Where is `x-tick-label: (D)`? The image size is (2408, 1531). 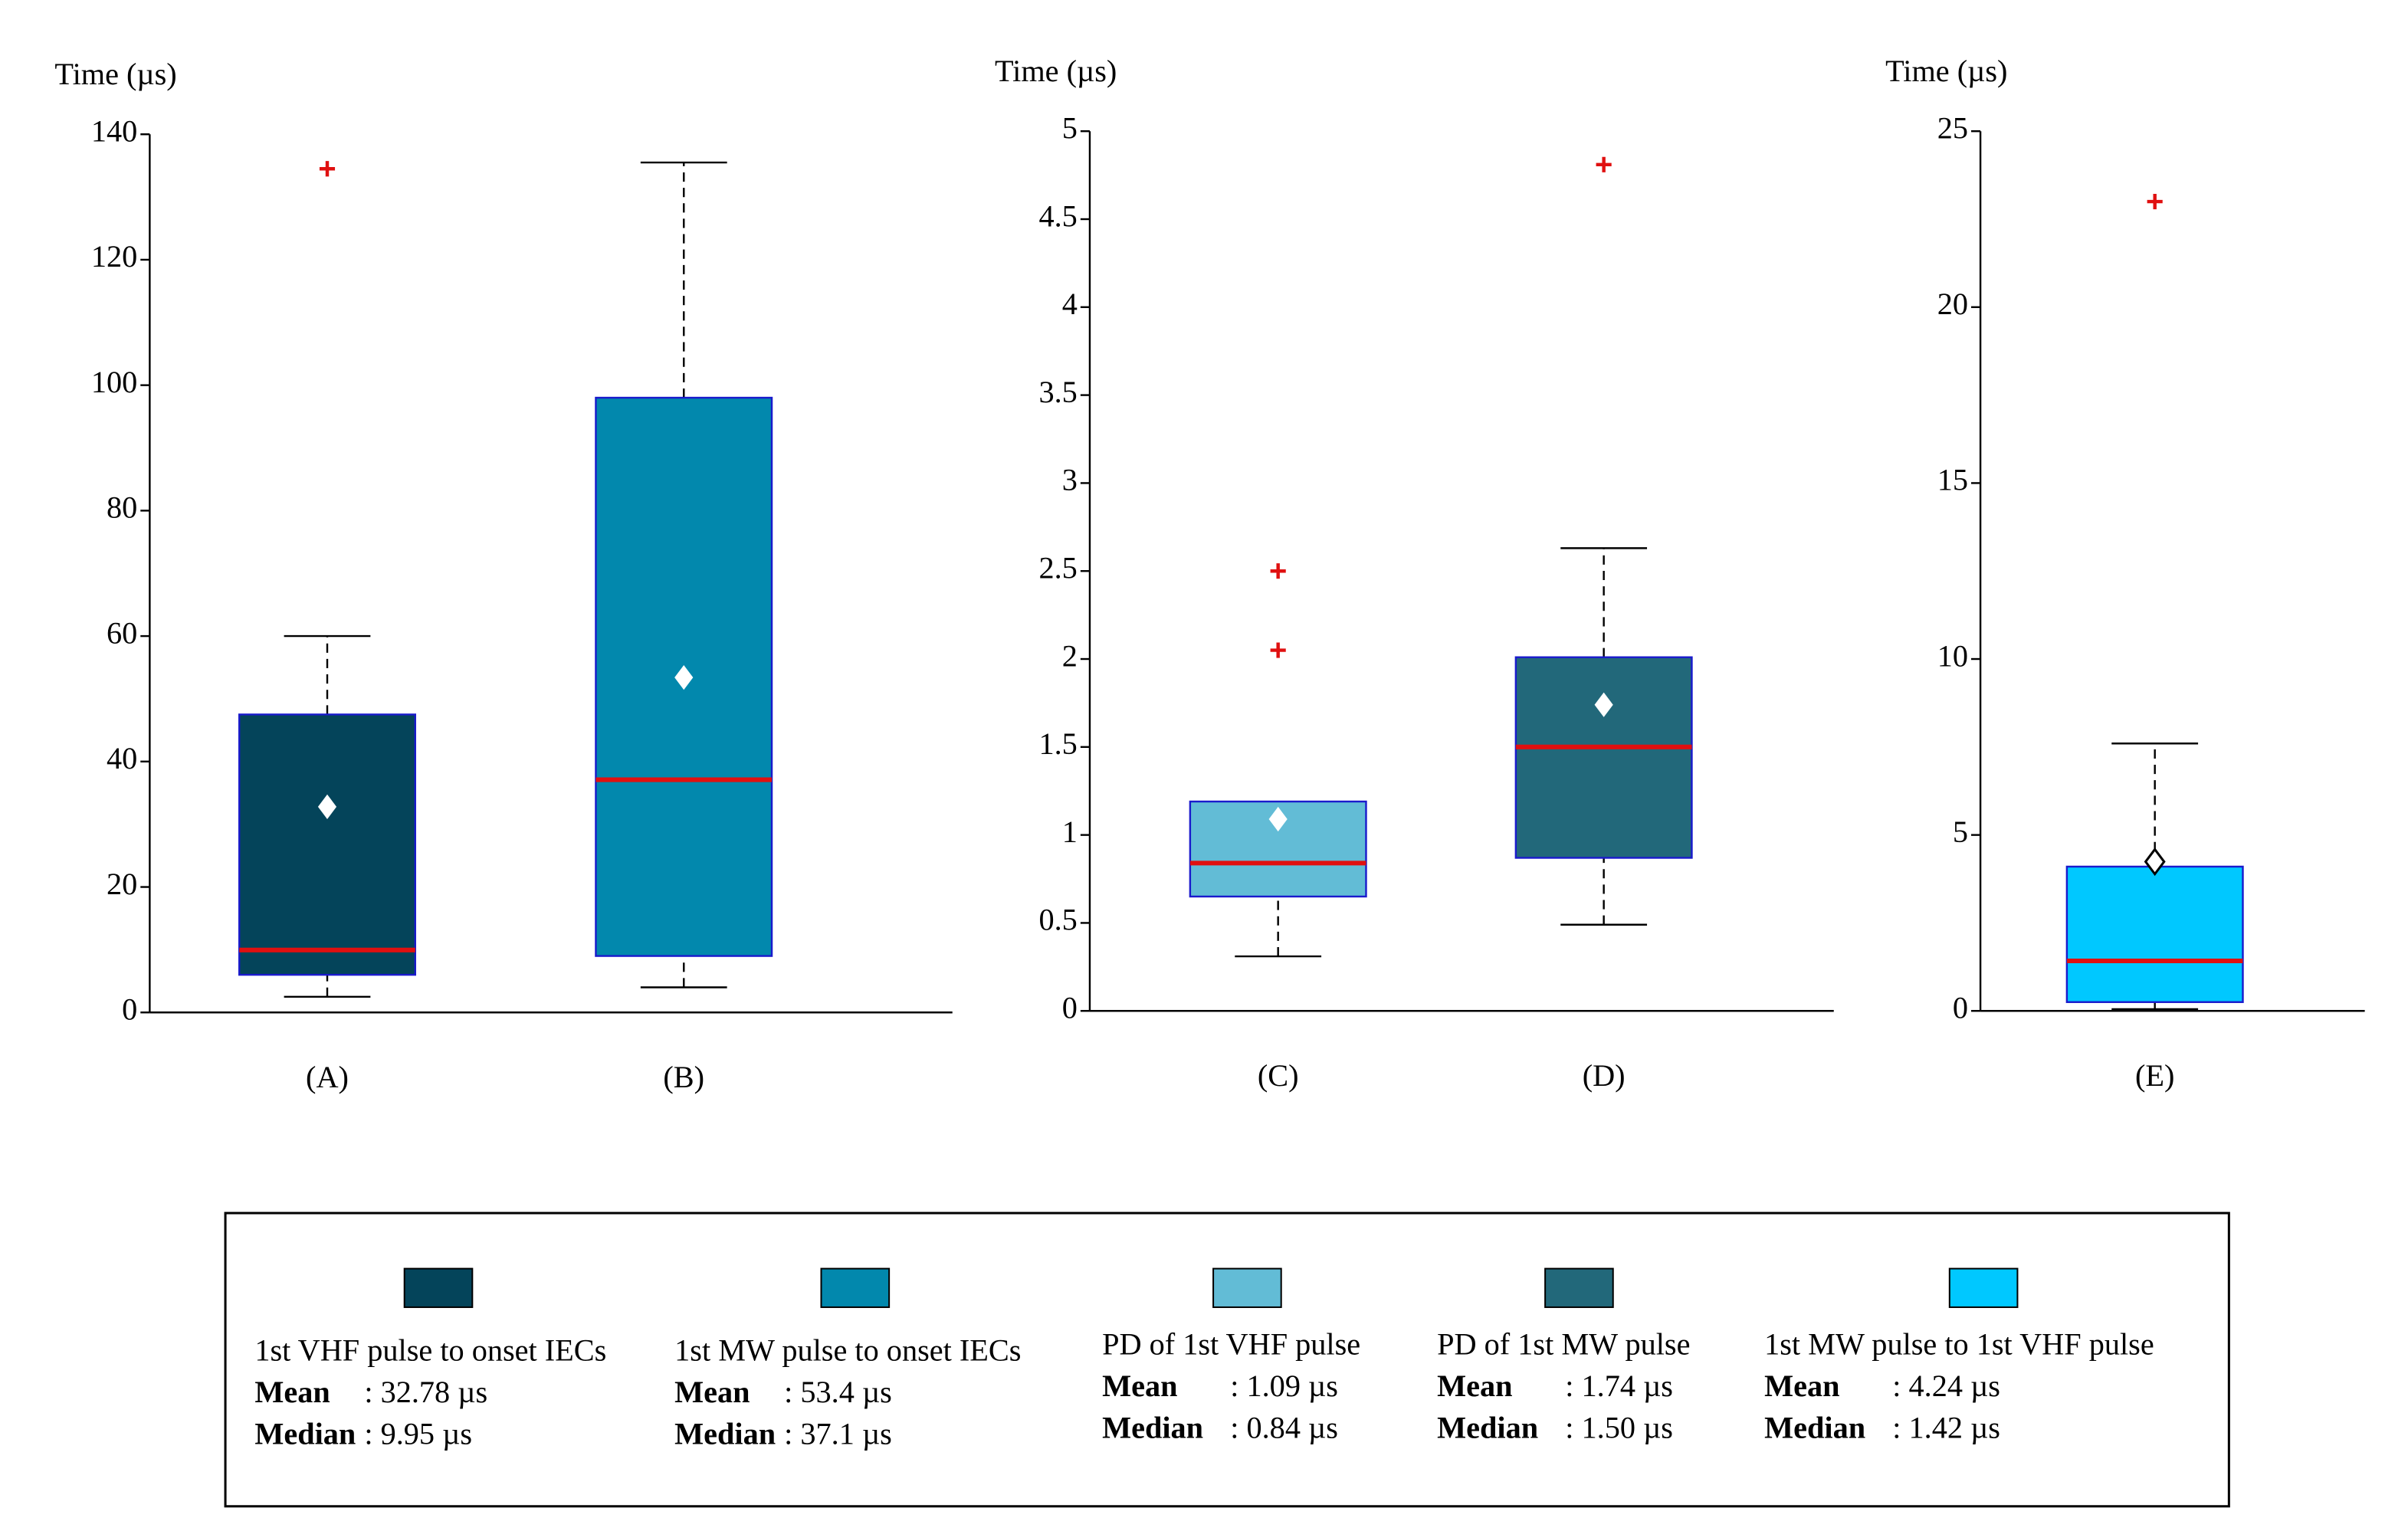 x-tick-label: (D) is located at coordinates (1604, 1075).